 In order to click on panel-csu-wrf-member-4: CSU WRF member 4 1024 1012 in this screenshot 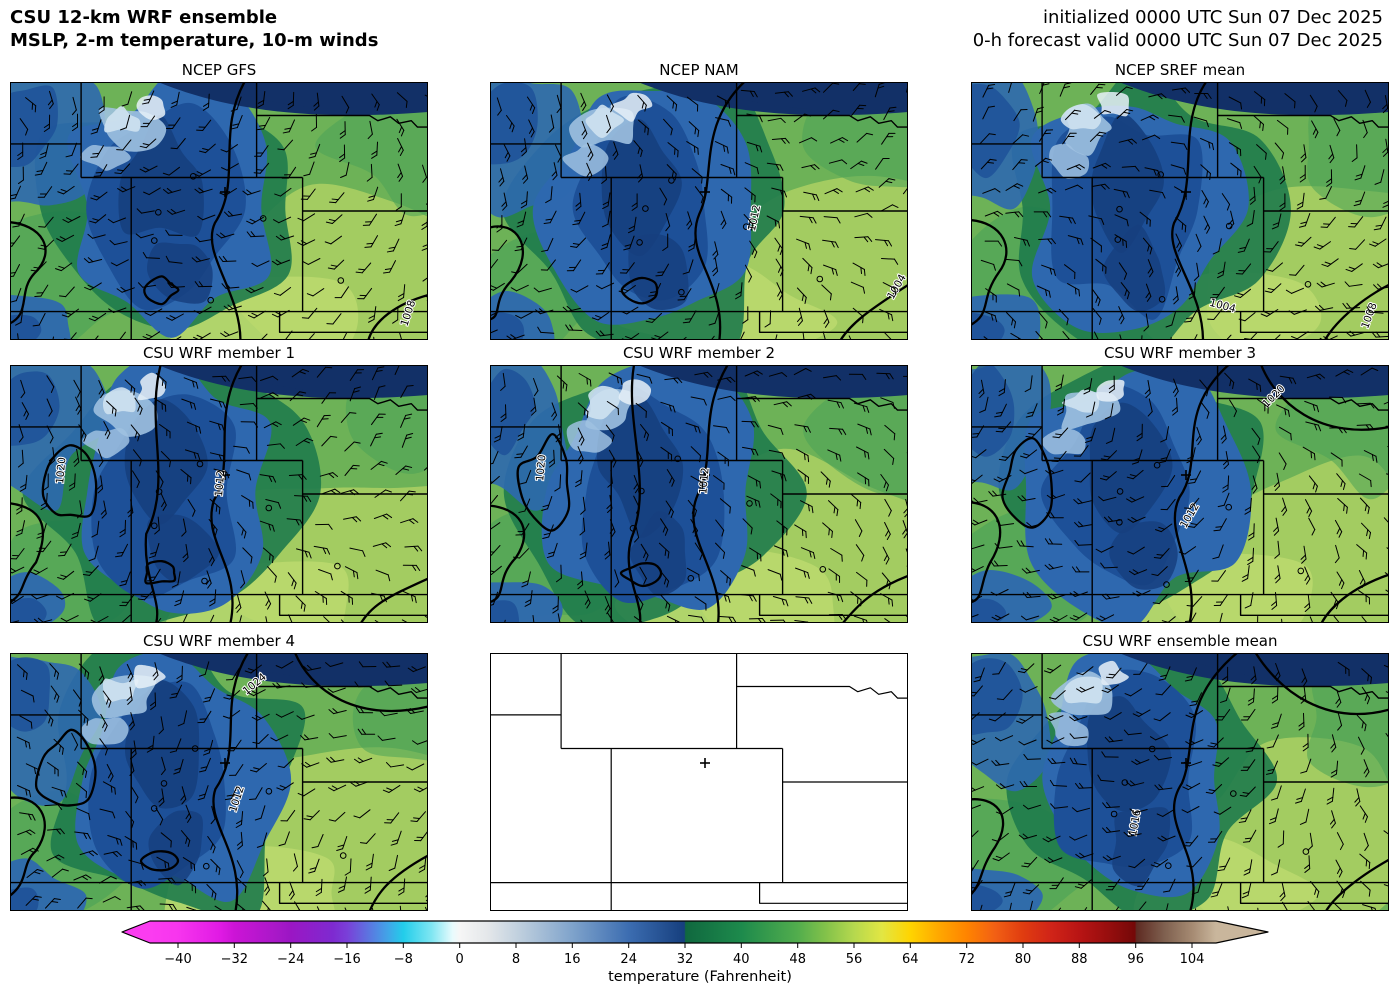, I will do `click(219, 771)`.